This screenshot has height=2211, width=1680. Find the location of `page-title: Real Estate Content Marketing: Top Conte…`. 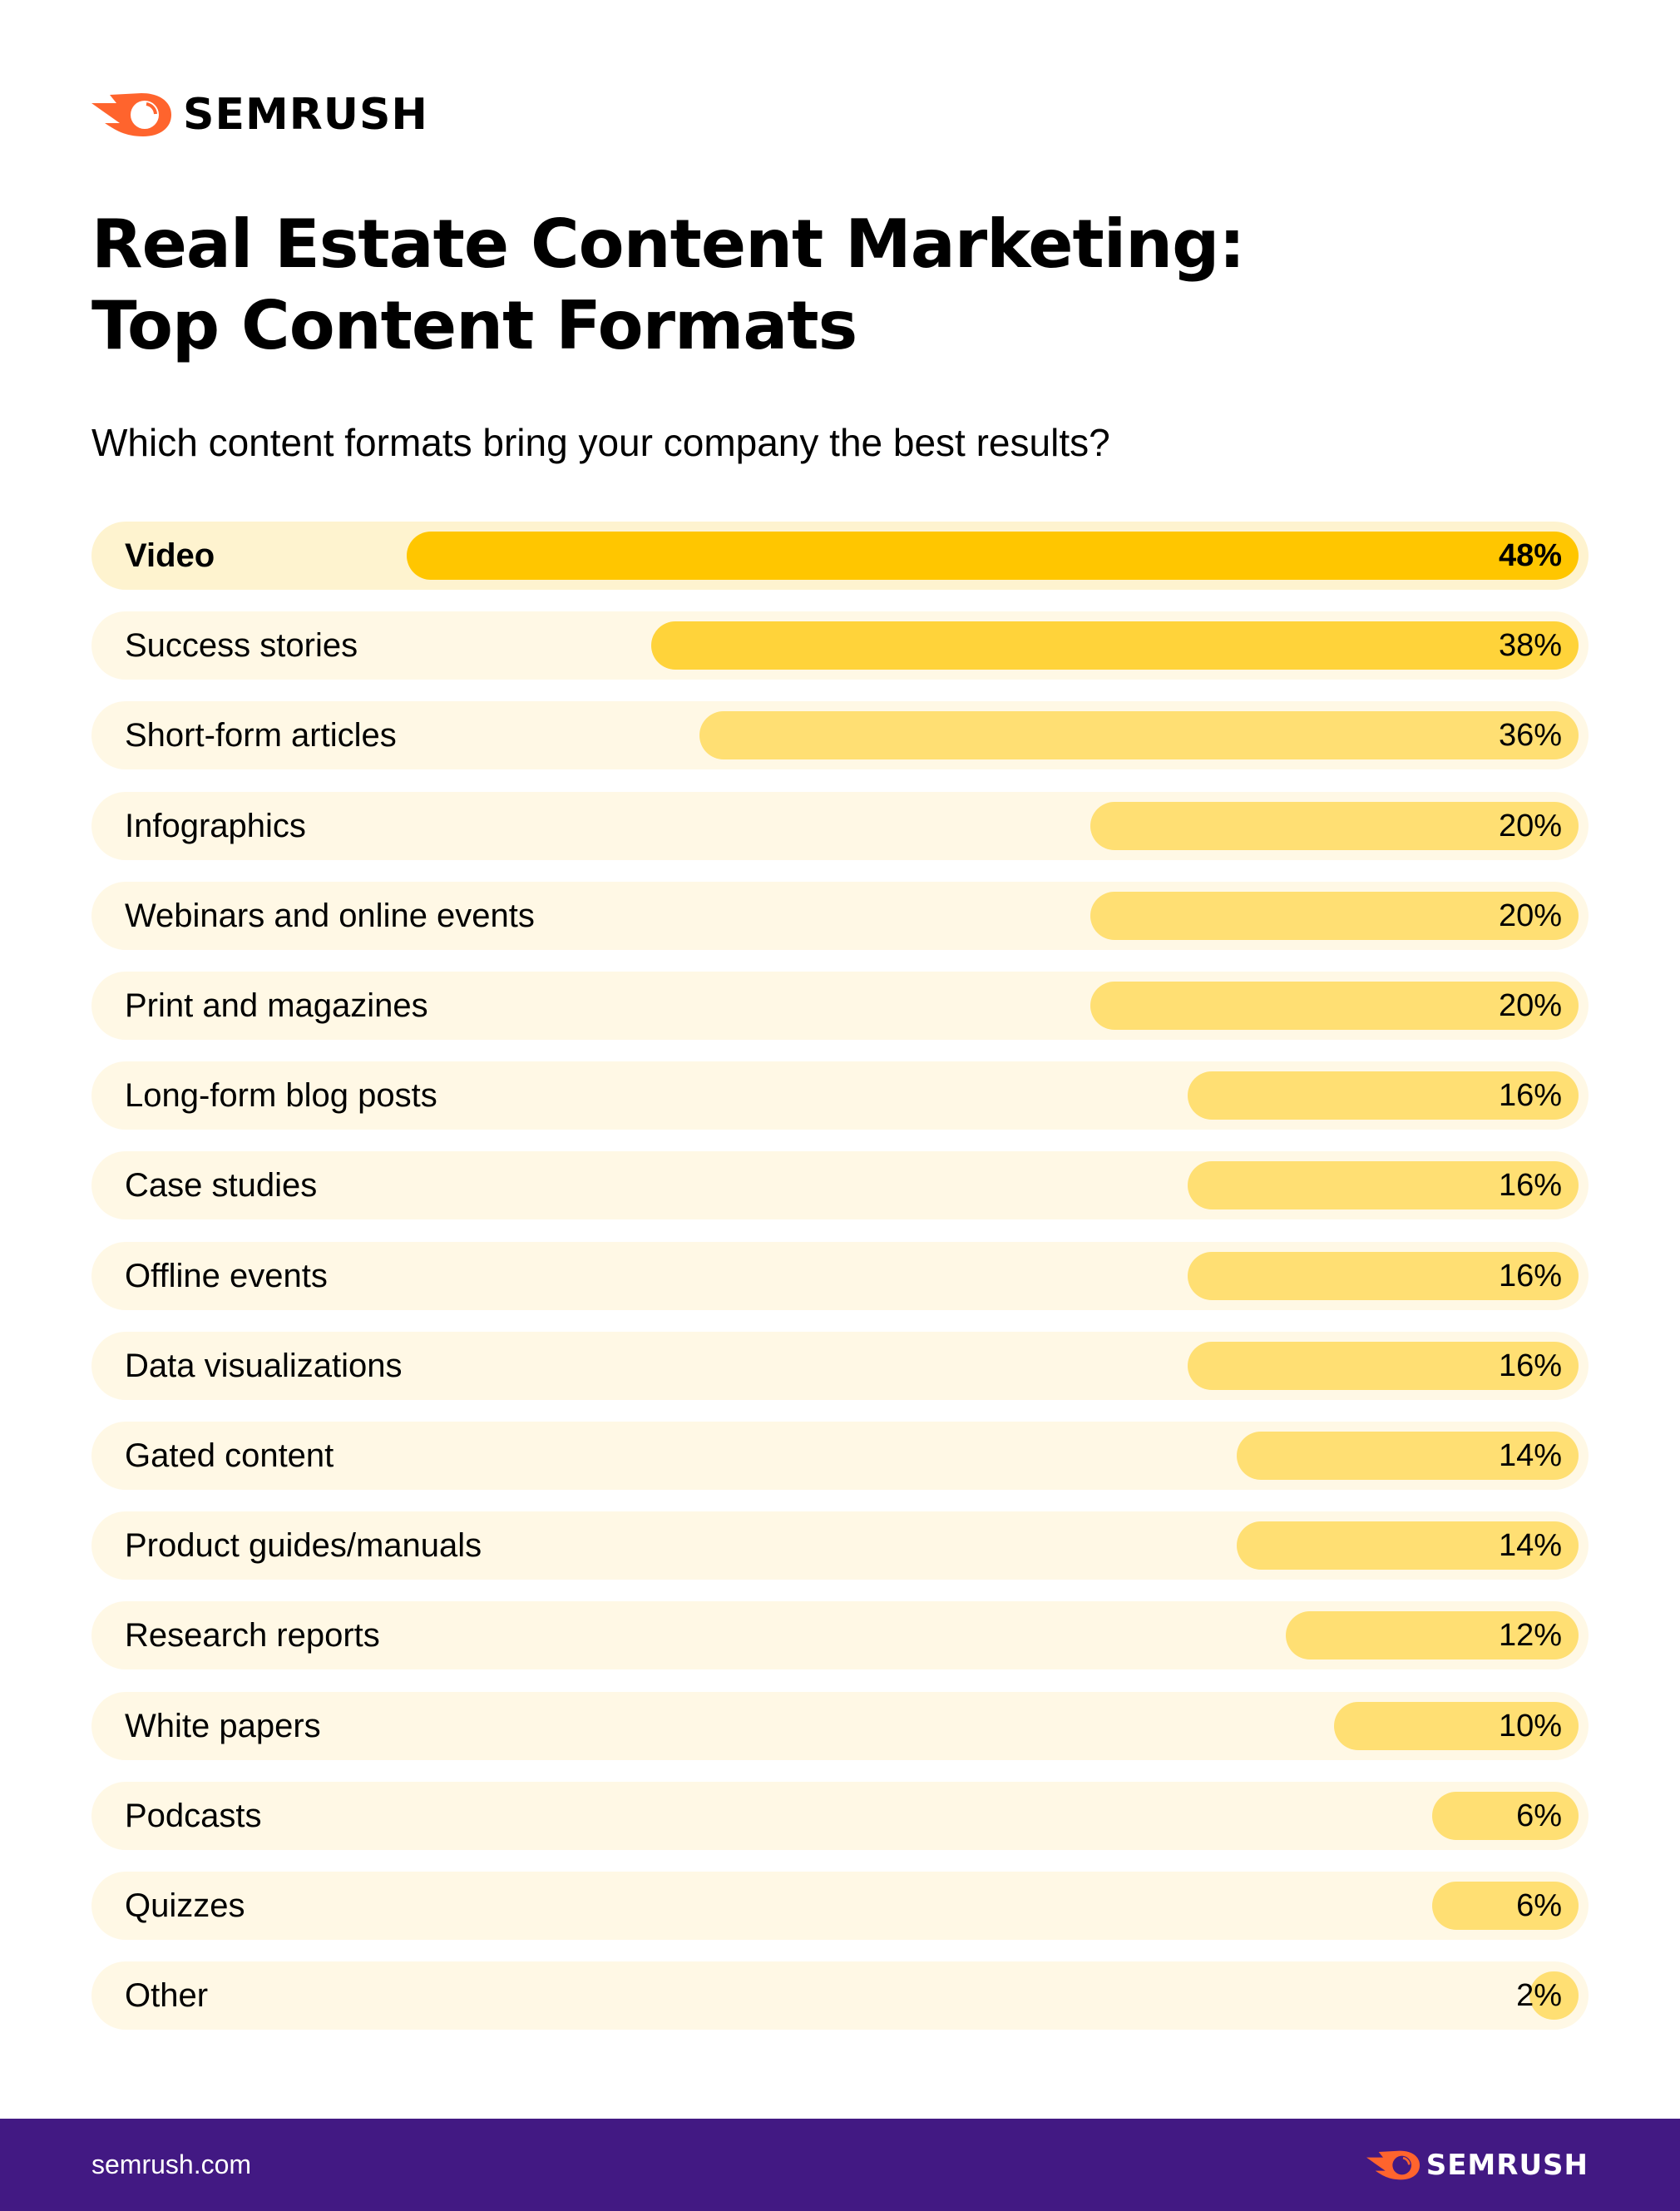

page-title: Real Estate Content Marketing: Top Conte… is located at coordinates (668, 285).